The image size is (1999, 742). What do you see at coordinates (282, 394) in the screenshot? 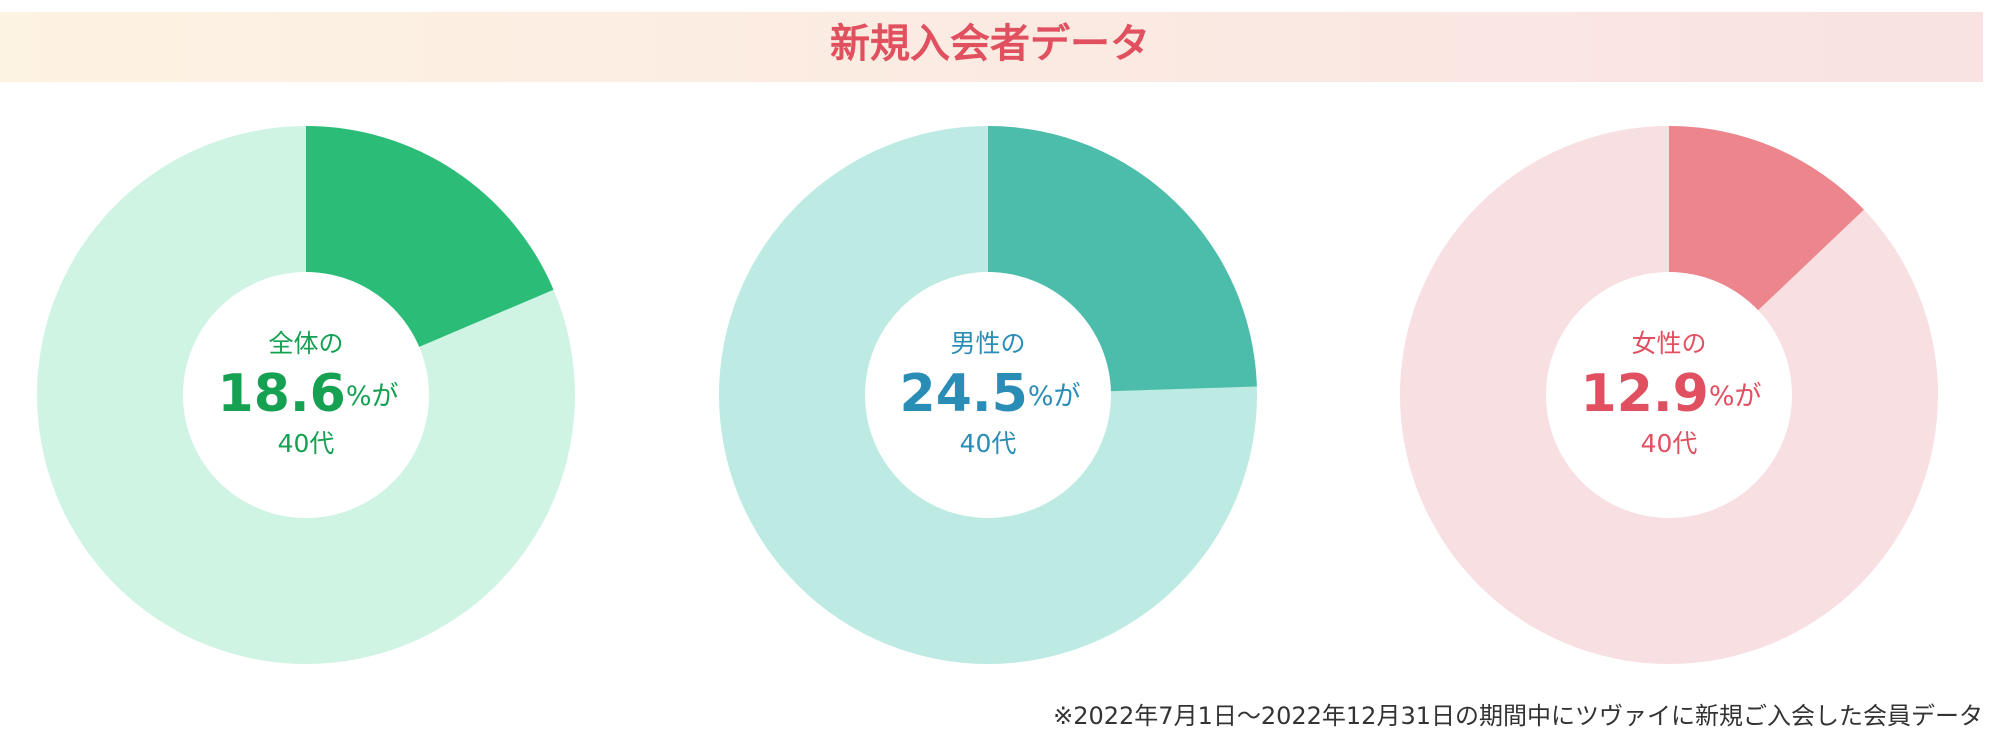
I see `value-label: 18.6` at bounding box center [282, 394].